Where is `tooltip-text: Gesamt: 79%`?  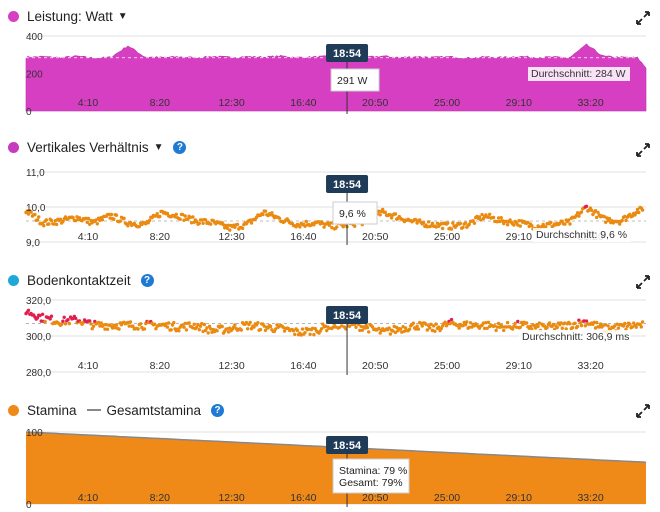 tooltip-text: Gesamt: 79% is located at coordinates (371, 483).